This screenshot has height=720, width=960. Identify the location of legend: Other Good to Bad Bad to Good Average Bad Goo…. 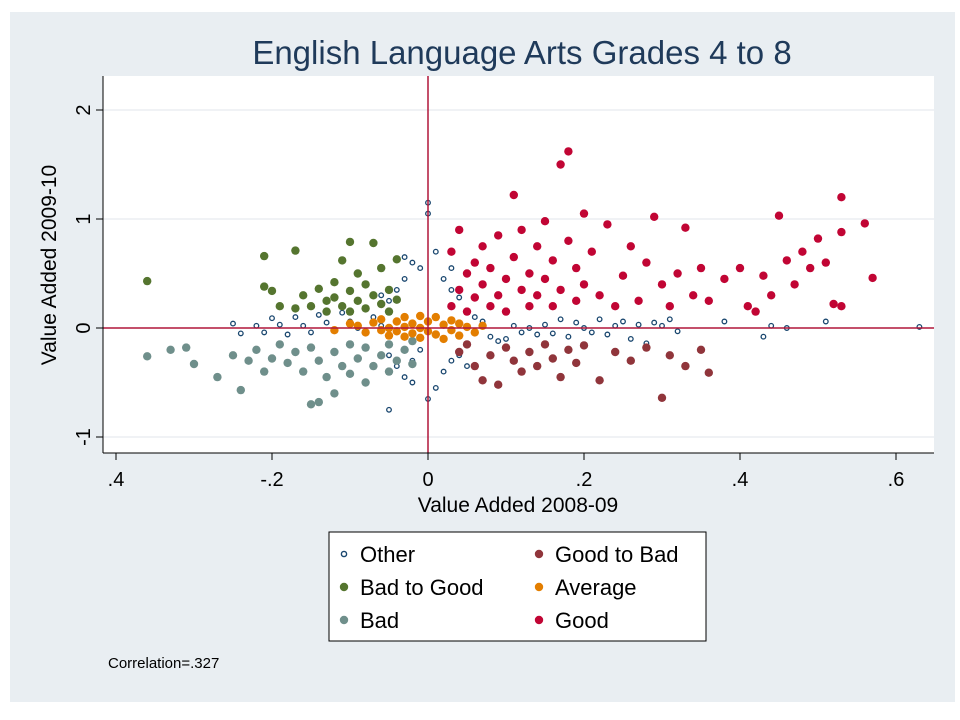
(517, 586).